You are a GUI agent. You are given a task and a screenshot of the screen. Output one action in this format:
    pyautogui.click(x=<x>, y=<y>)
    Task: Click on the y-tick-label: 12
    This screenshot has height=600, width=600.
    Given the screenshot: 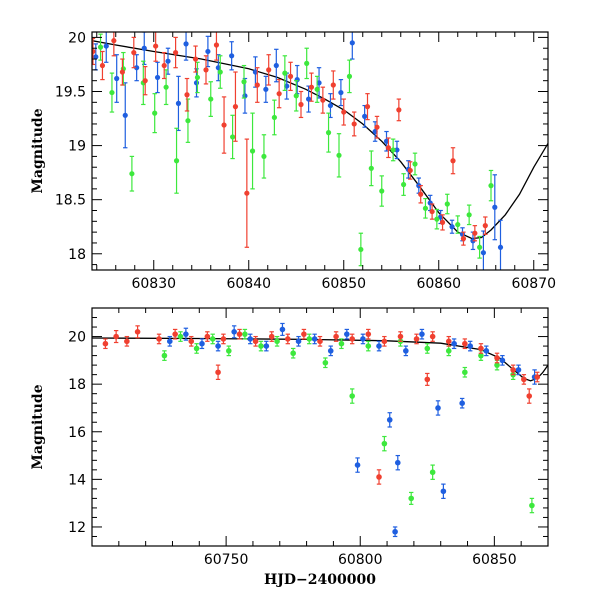 What is the action you would take?
    pyautogui.click(x=77, y=528)
    